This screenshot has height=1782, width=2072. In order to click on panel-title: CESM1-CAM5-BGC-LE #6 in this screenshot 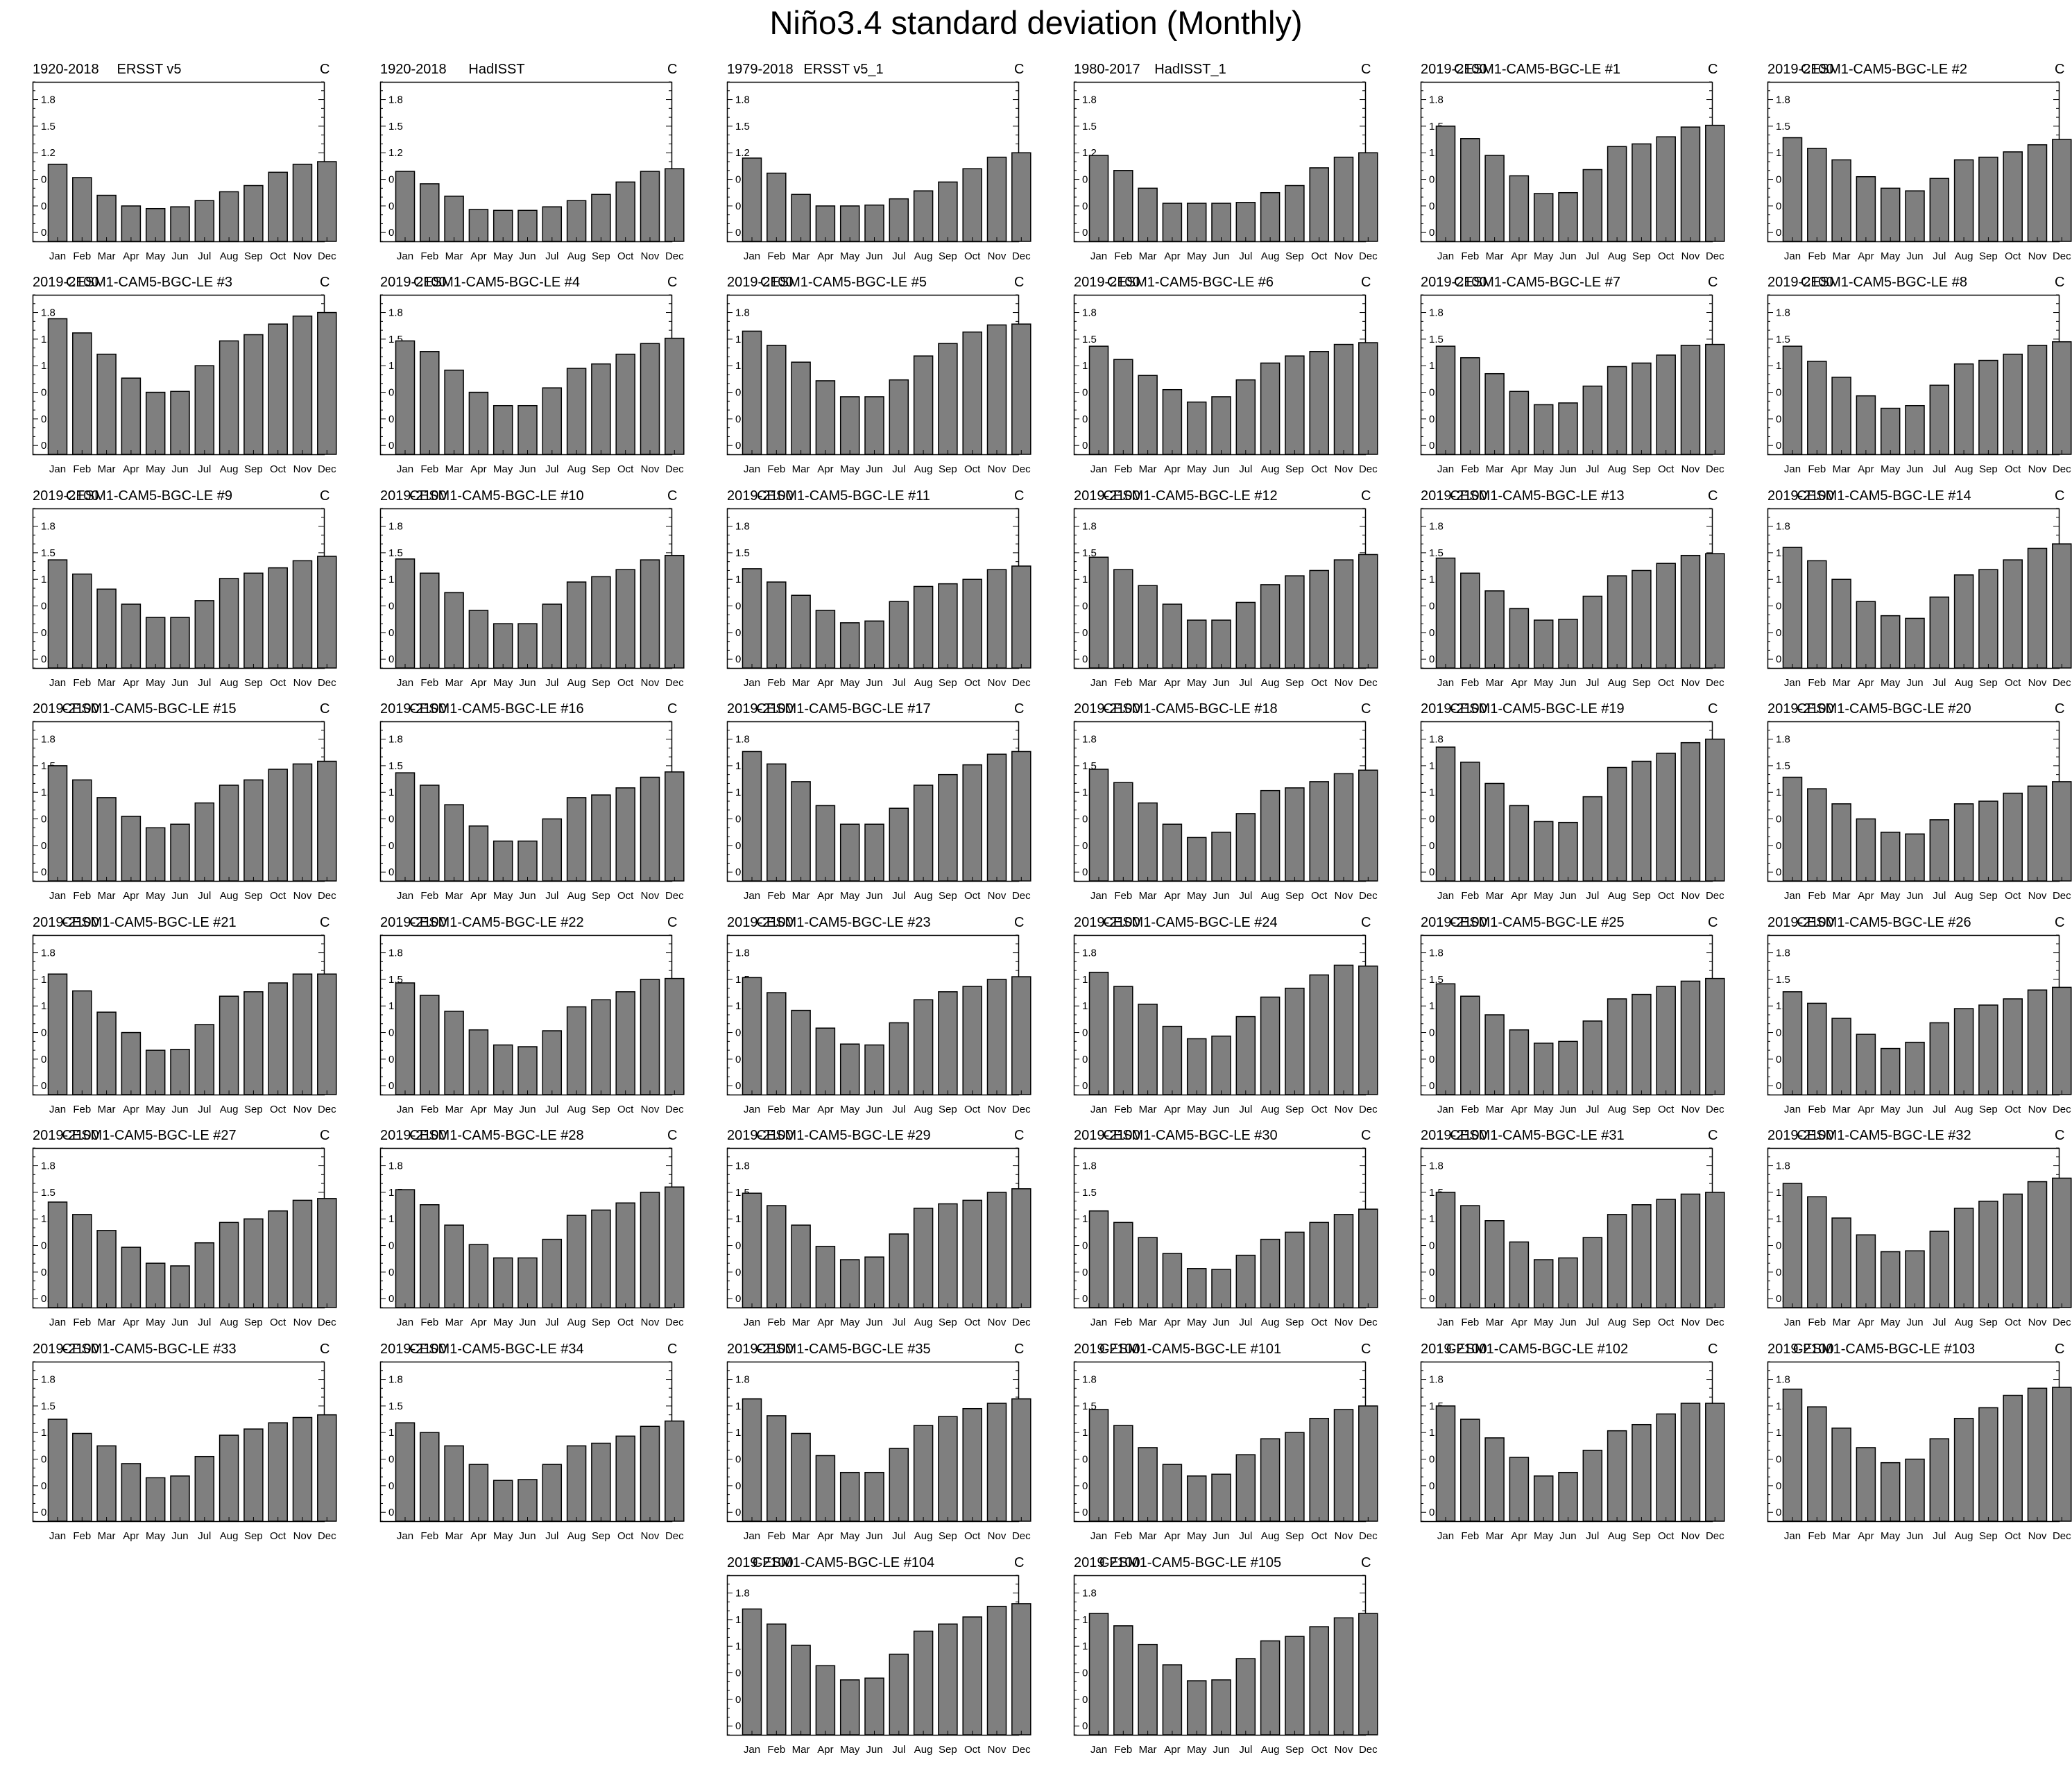, I will do `click(1190, 282)`.